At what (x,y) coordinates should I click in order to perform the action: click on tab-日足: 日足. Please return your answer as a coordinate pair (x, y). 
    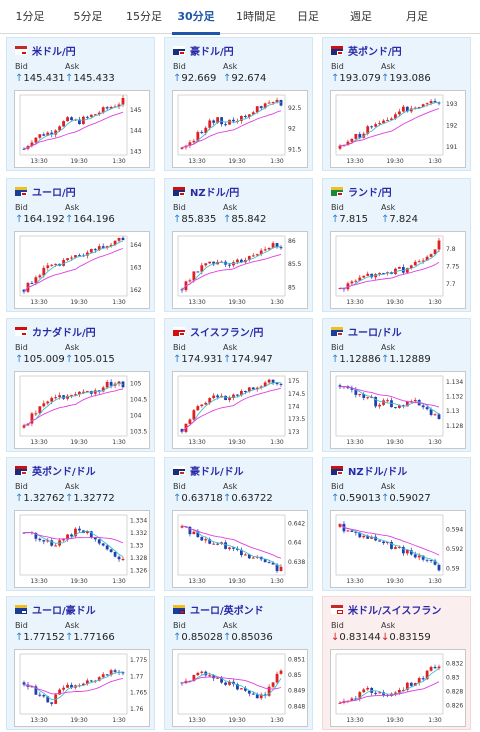
    Looking at the image, I should click on (308, 16).